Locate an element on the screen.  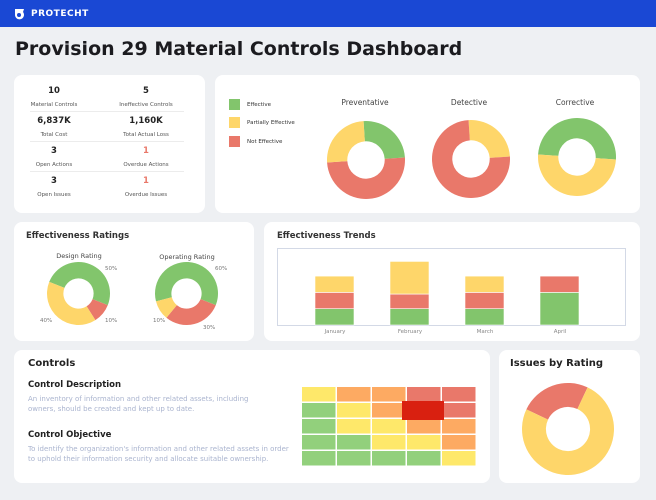
section-title: Effectiveness Ratings is located at coordinates (78, 236).